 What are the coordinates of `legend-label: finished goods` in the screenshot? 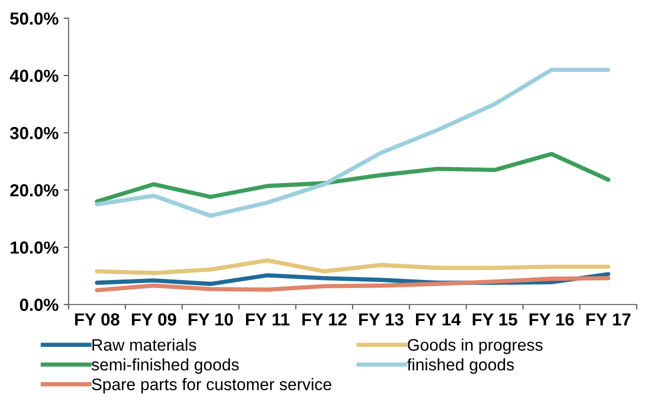 It's located at (460, 366).